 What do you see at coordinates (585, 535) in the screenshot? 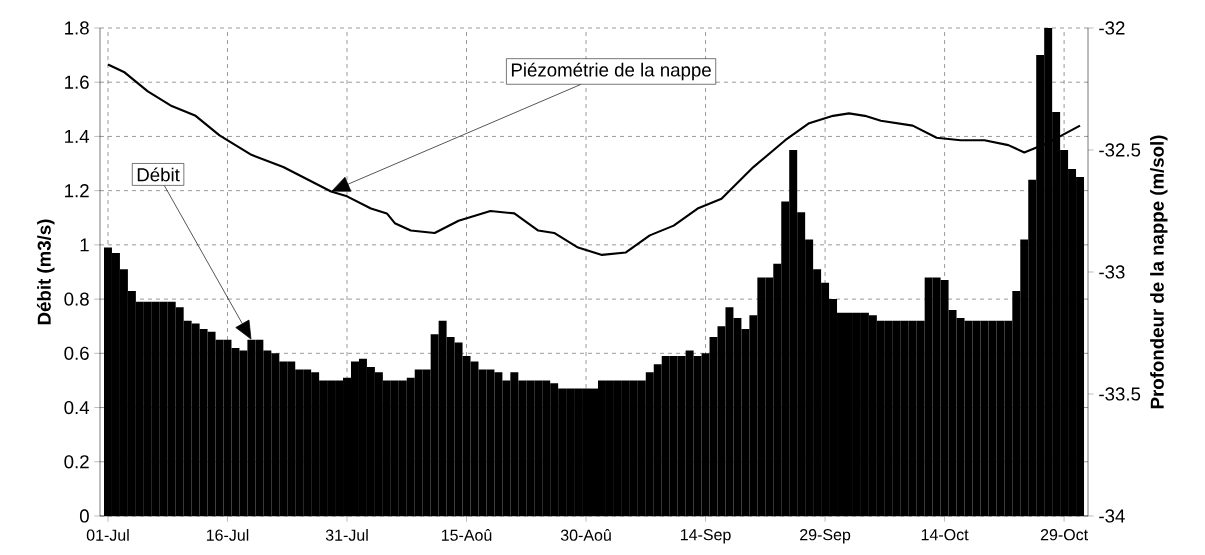
I see `x-tick-label: 30-Aoû` at bounding box center [585, 535].